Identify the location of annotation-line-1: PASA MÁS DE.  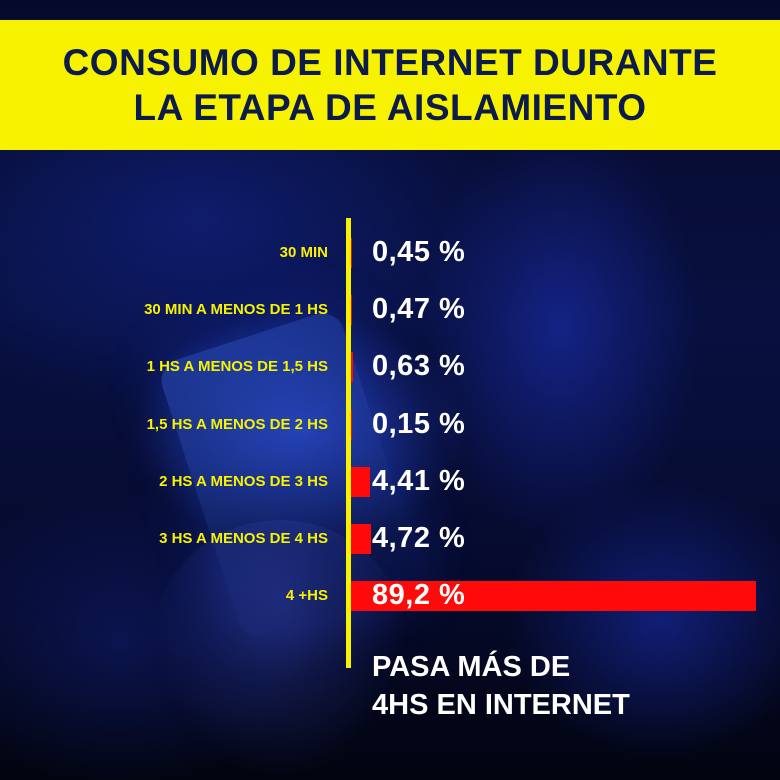
(471, 667).